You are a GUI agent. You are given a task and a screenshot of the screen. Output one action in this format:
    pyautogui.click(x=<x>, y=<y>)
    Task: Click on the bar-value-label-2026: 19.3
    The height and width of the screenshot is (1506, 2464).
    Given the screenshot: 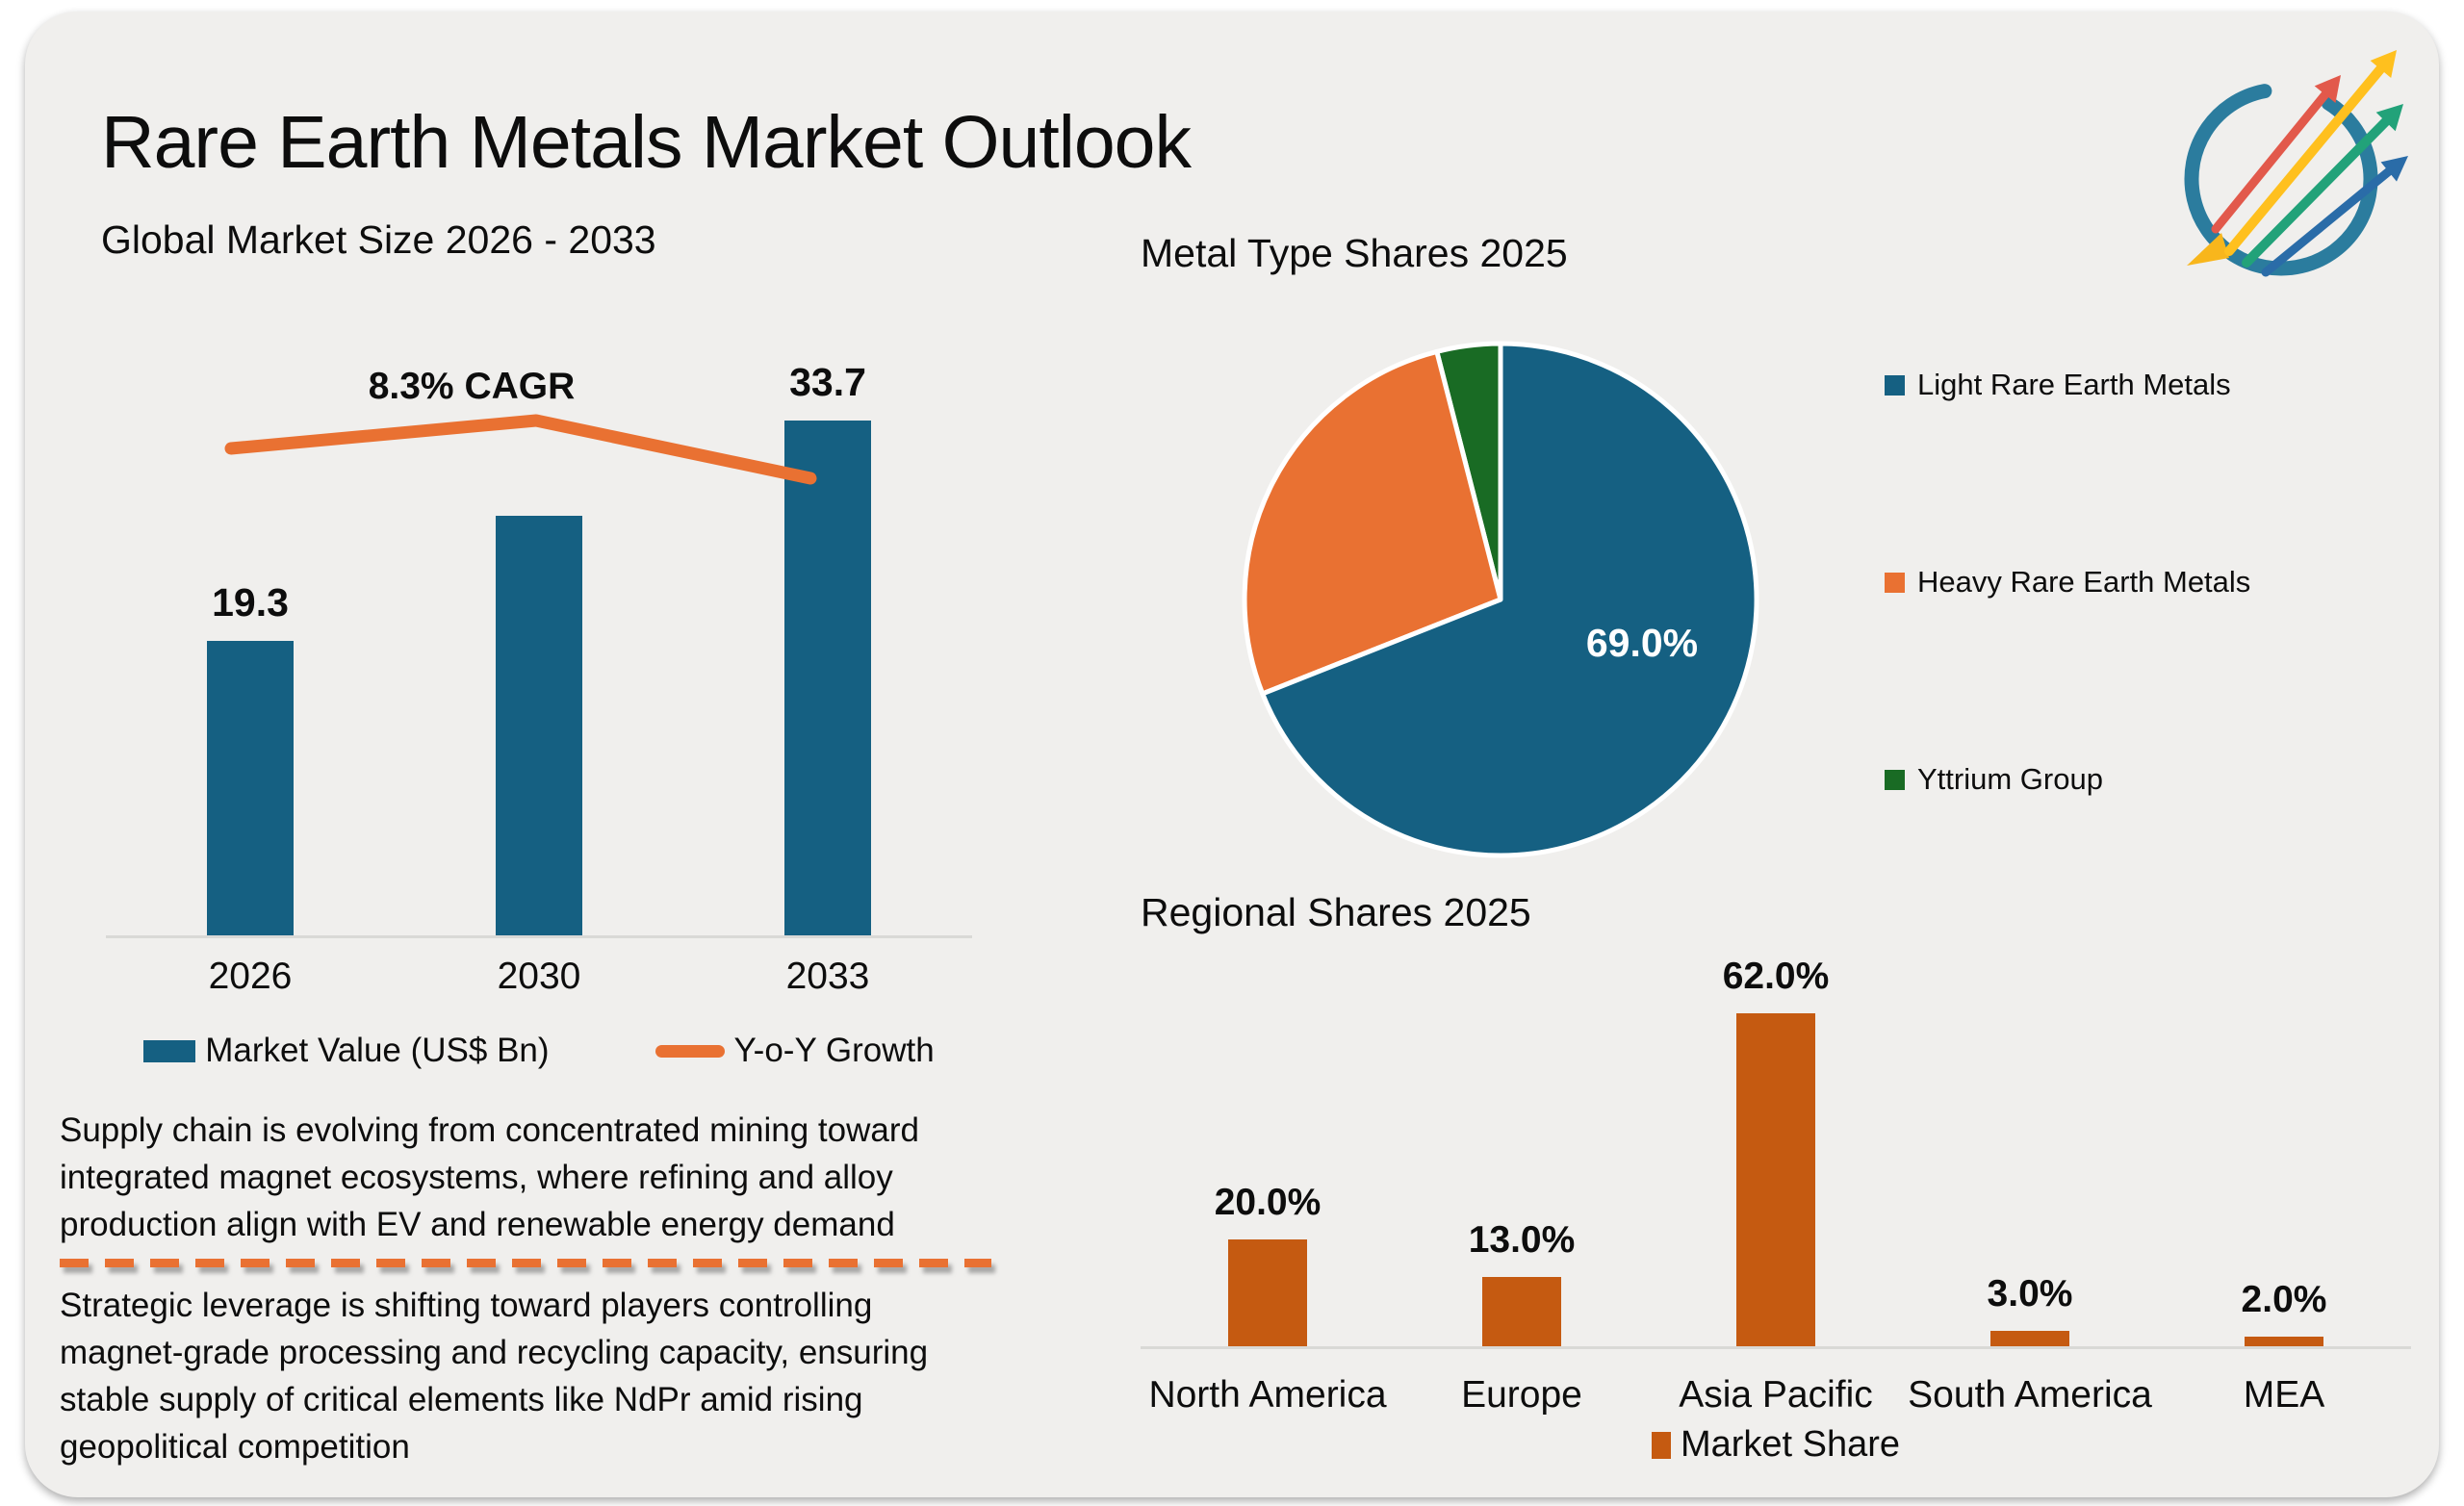 What is the action you would take?
    pyautogui.click(x=250, y=602)
    